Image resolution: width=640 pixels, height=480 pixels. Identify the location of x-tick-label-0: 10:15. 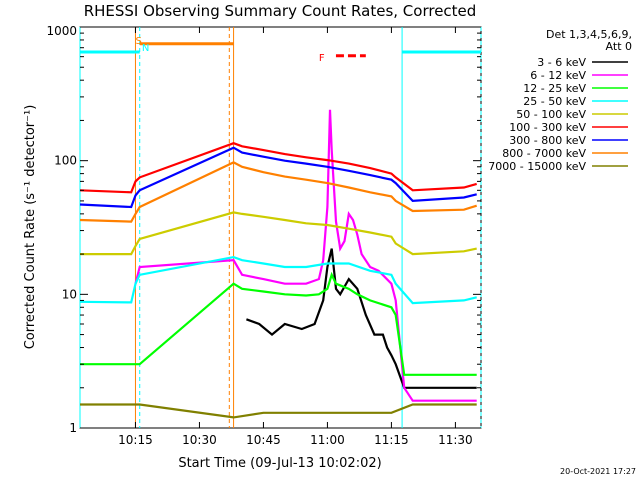
(135, 440).